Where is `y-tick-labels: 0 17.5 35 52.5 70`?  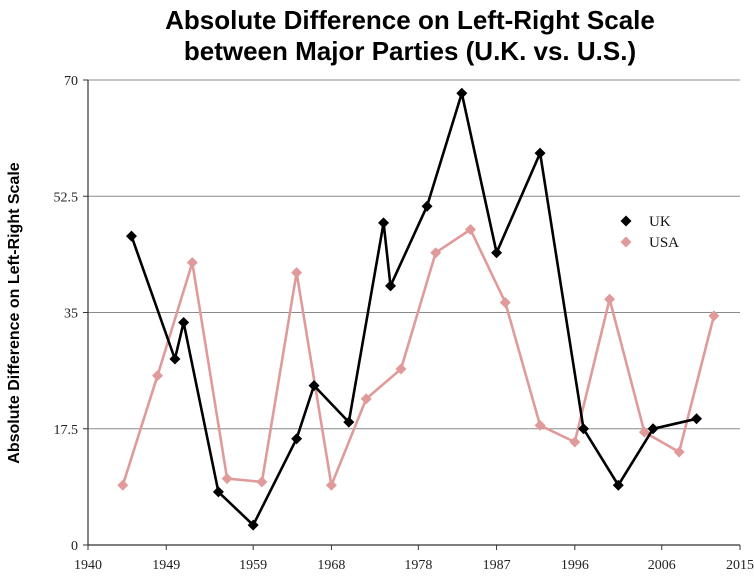 y-tick-labels: 0 17.5 35 52.5 70 is located at coordinates (66, 314).